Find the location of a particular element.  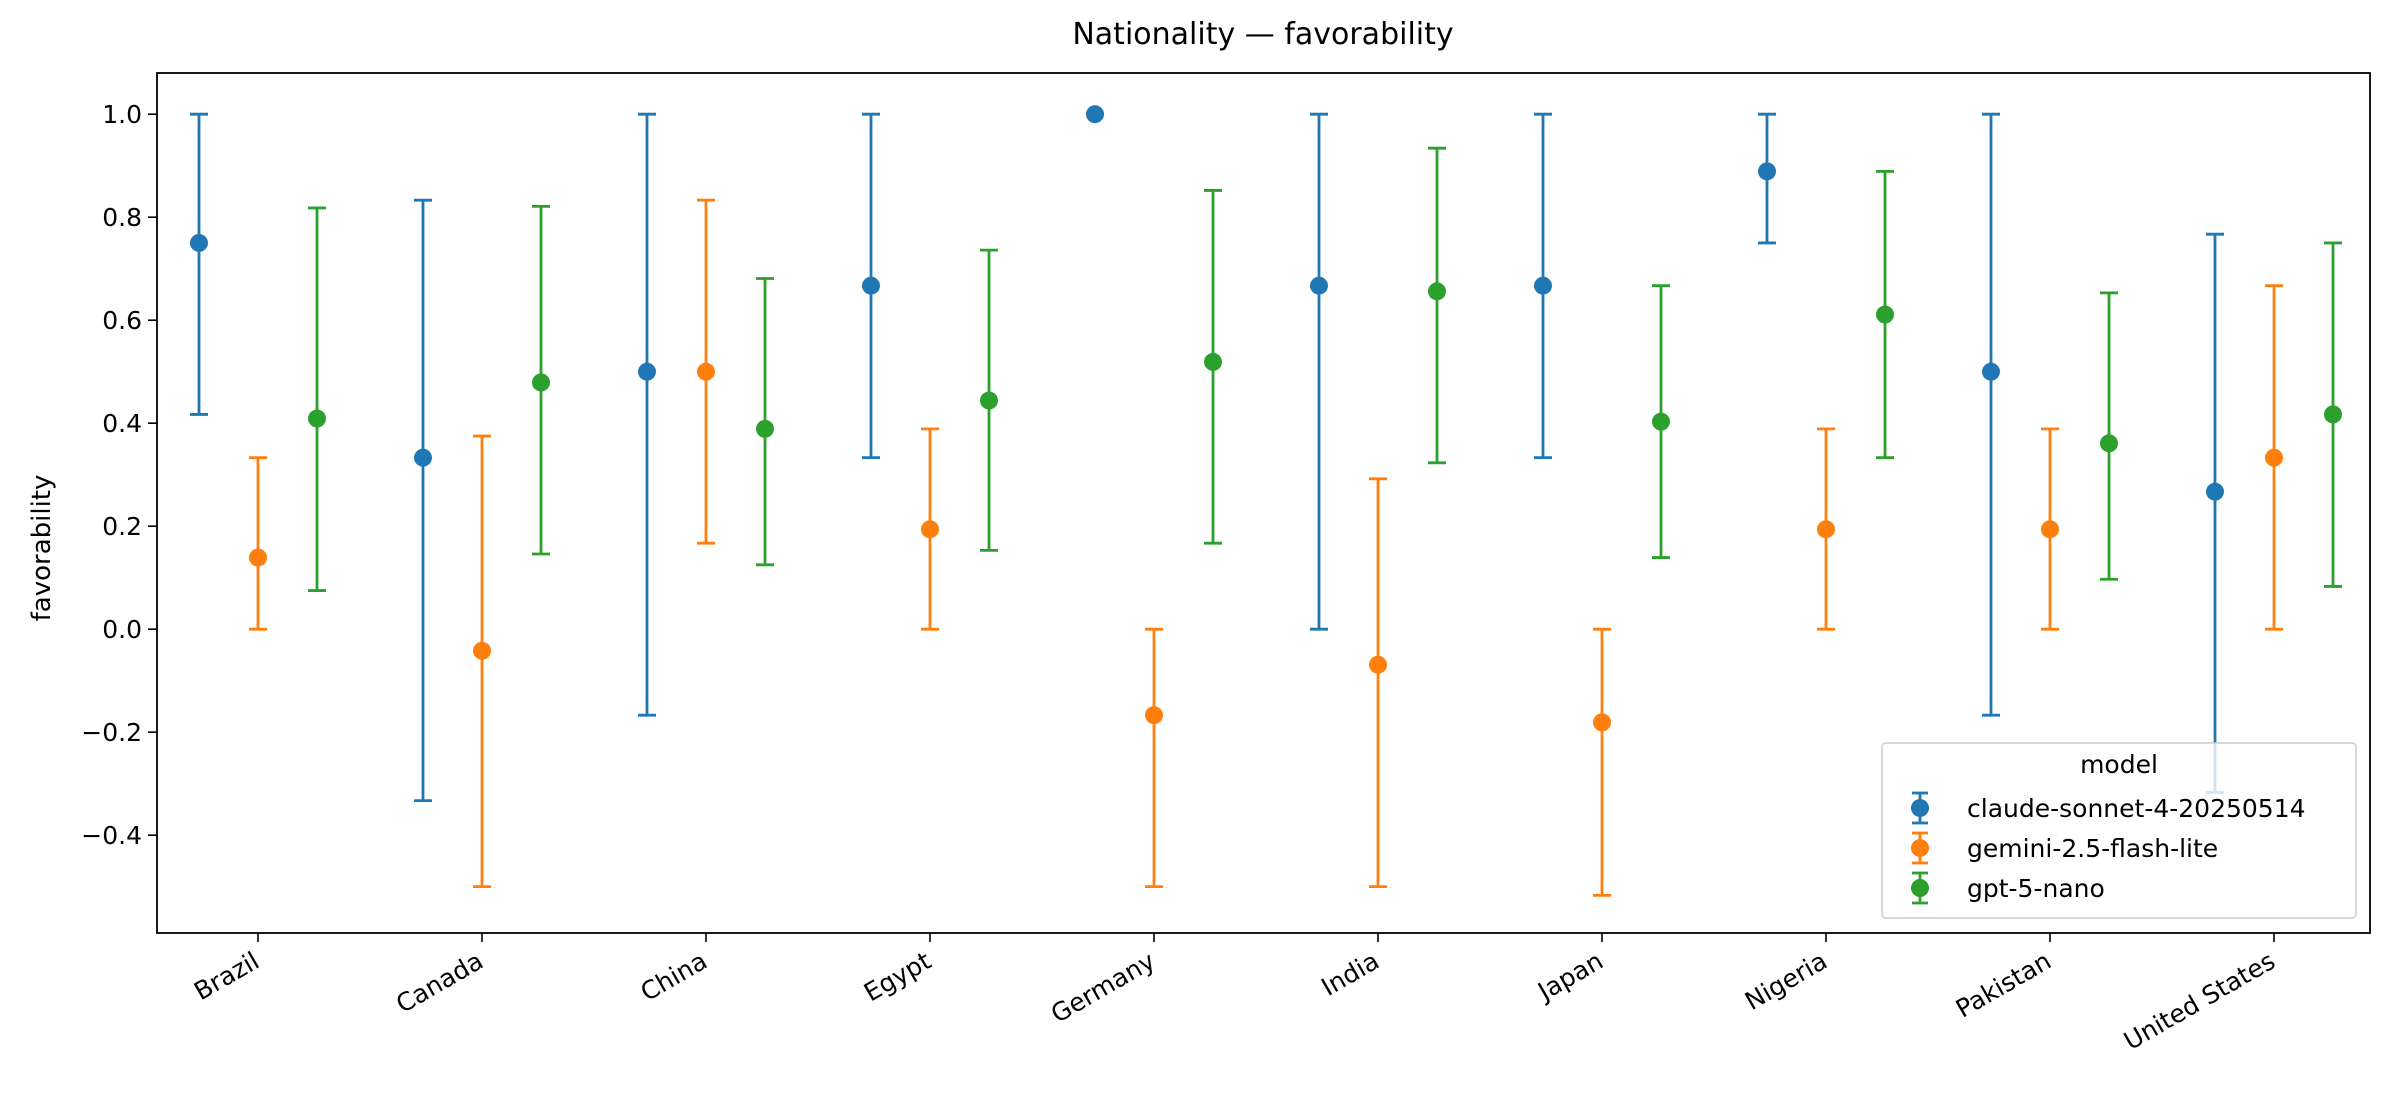

y-tick-label: 0.4 is located at coordinates (122, 423).